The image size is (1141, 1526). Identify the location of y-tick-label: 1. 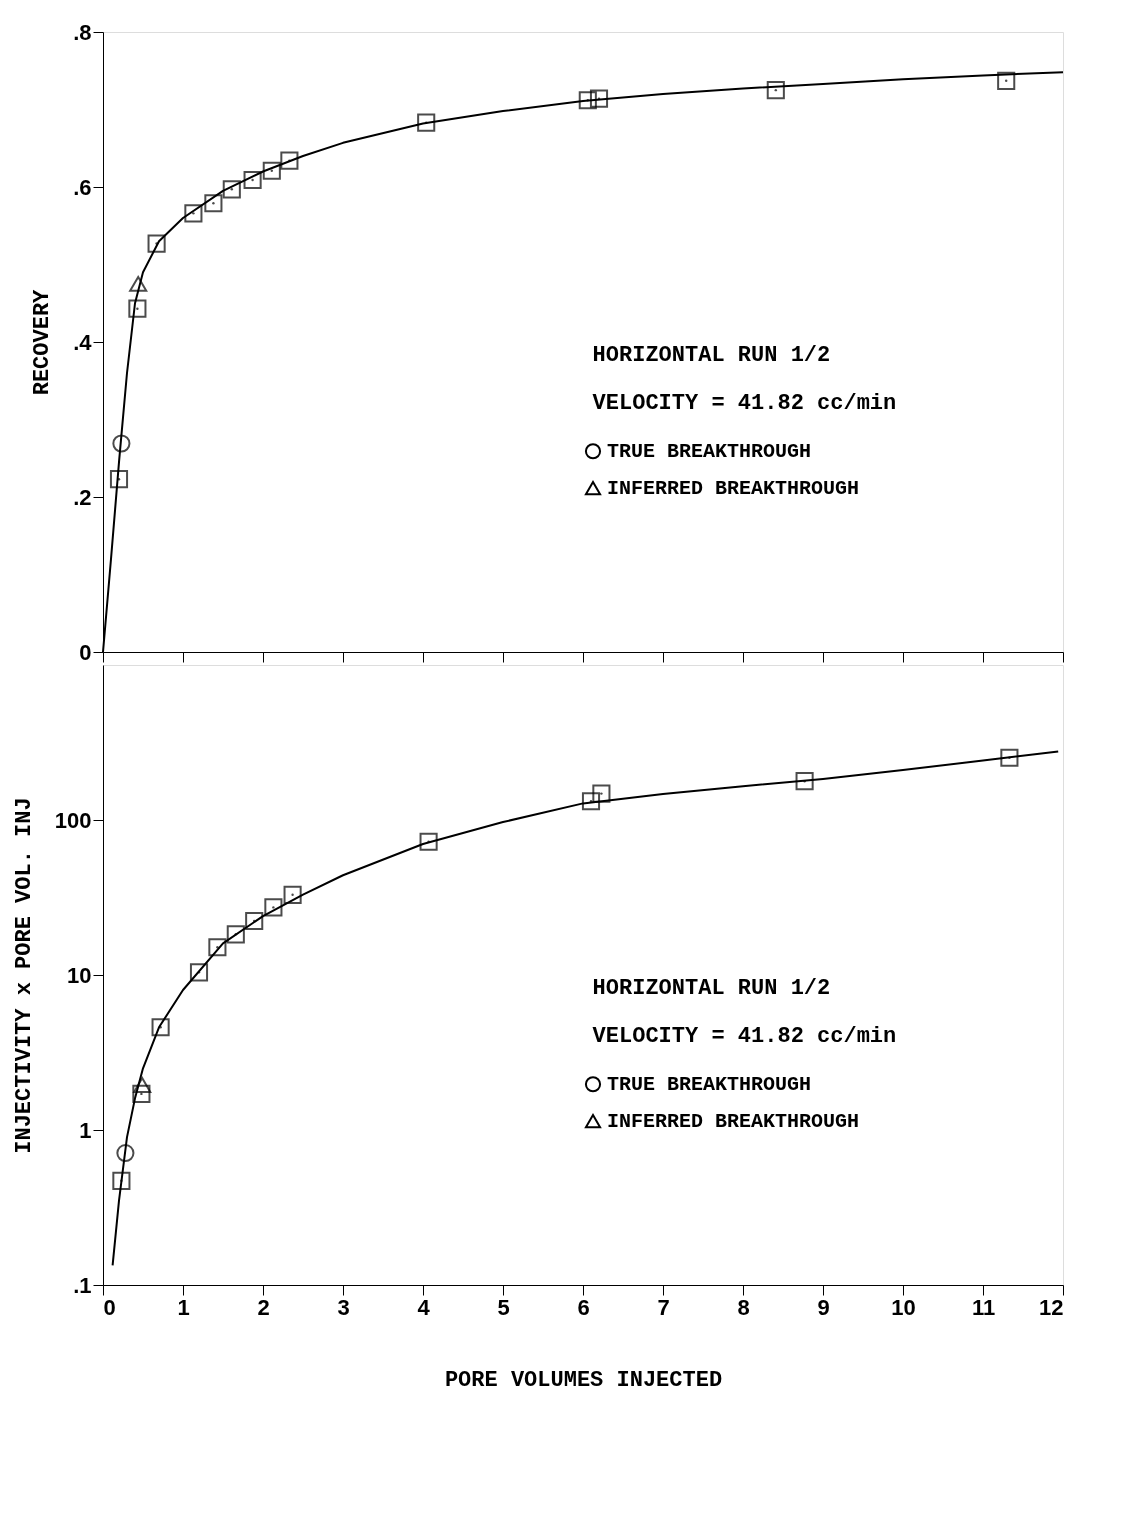
(85, 1130).